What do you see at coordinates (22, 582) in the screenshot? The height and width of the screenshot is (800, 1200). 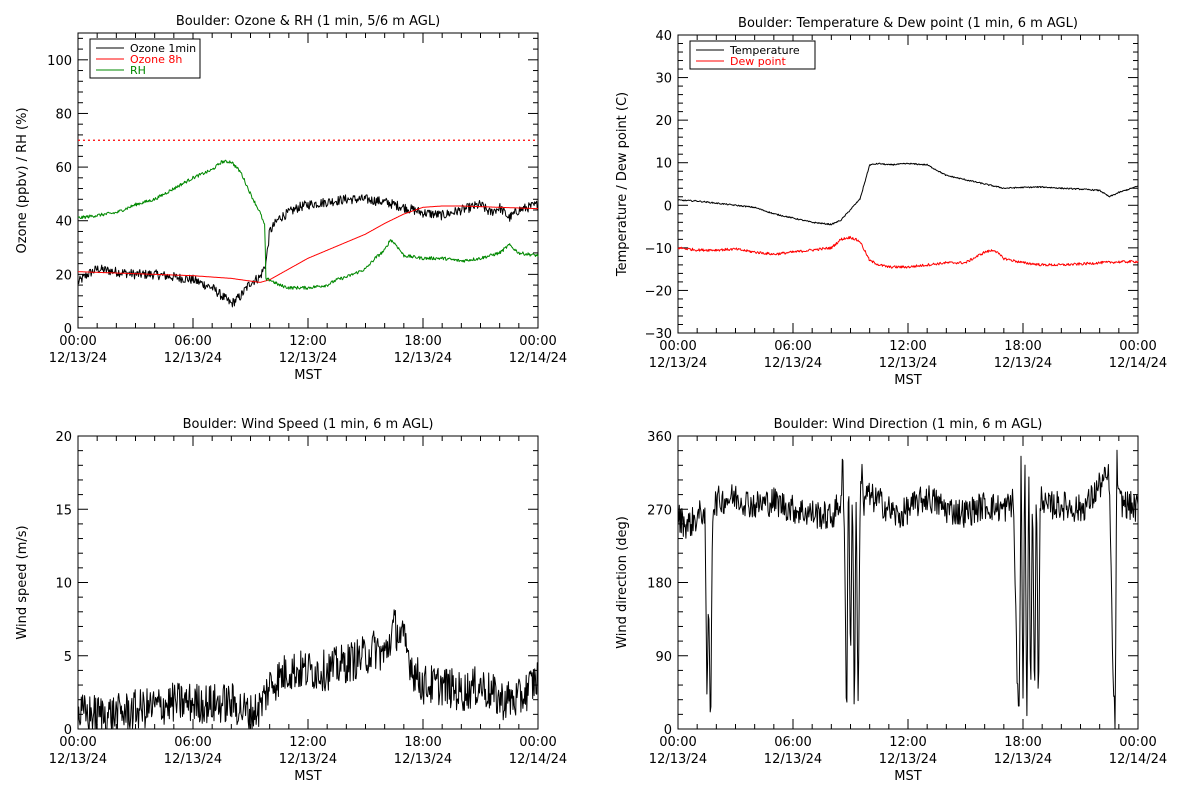 I see `y-axis-label: Wind speed (m/s)` at bounding box center [22, 582].